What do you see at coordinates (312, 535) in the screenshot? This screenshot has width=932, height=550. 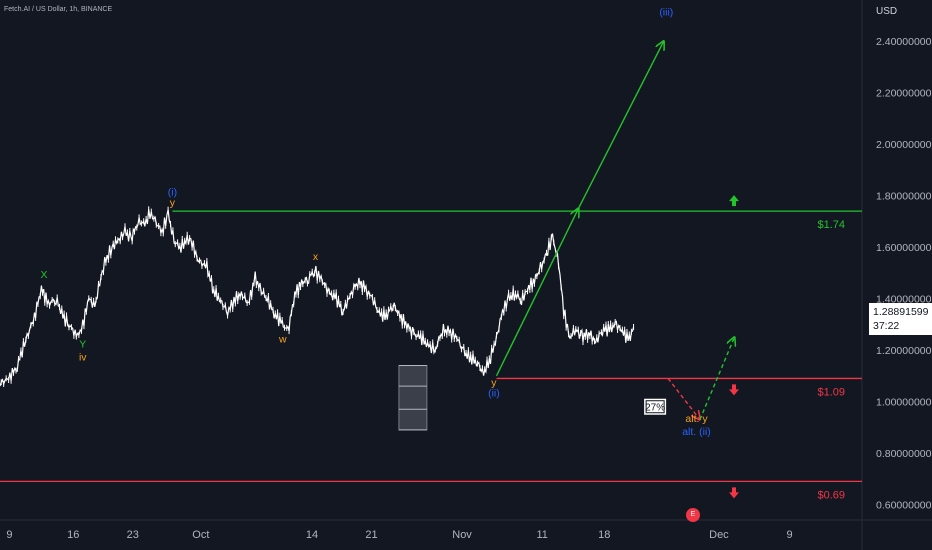 I see `x-tick-label: 14` at bounding box center [312, 535].